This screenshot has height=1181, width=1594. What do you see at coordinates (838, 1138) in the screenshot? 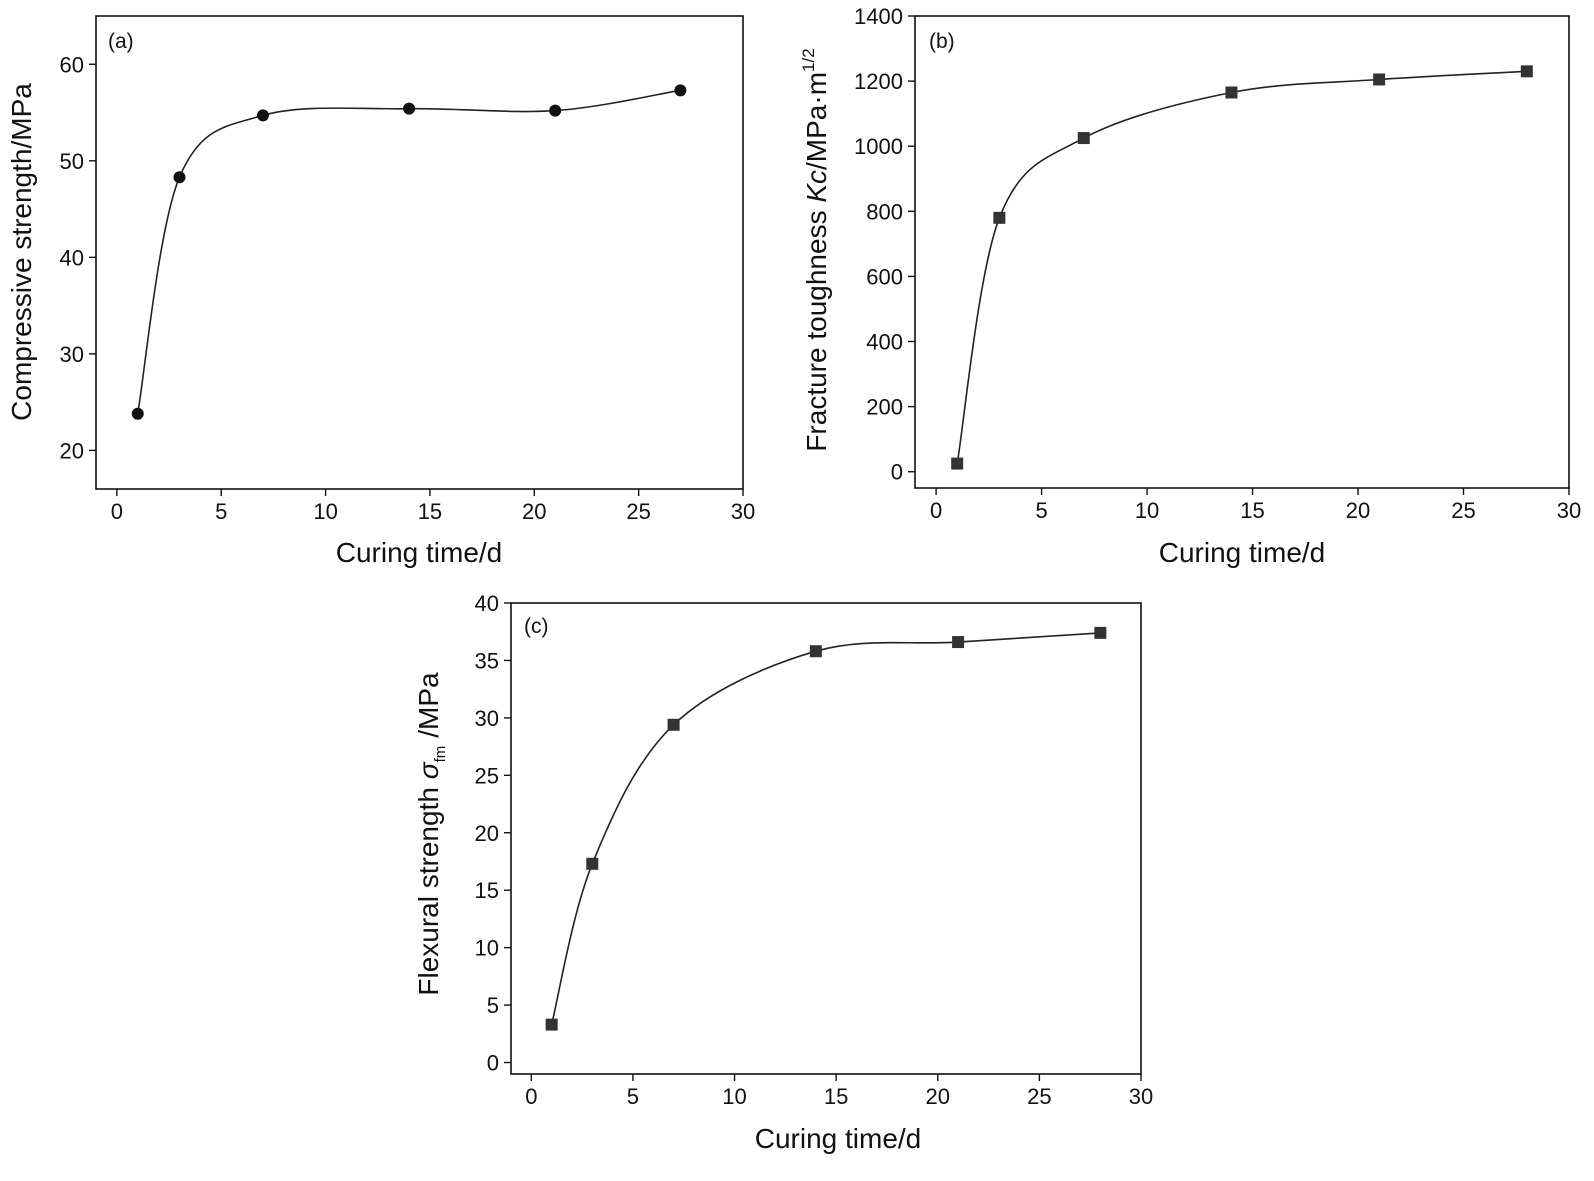
I see `panel-c-x-axis-title: Curing time/d` at bounding box center [838, 1138].